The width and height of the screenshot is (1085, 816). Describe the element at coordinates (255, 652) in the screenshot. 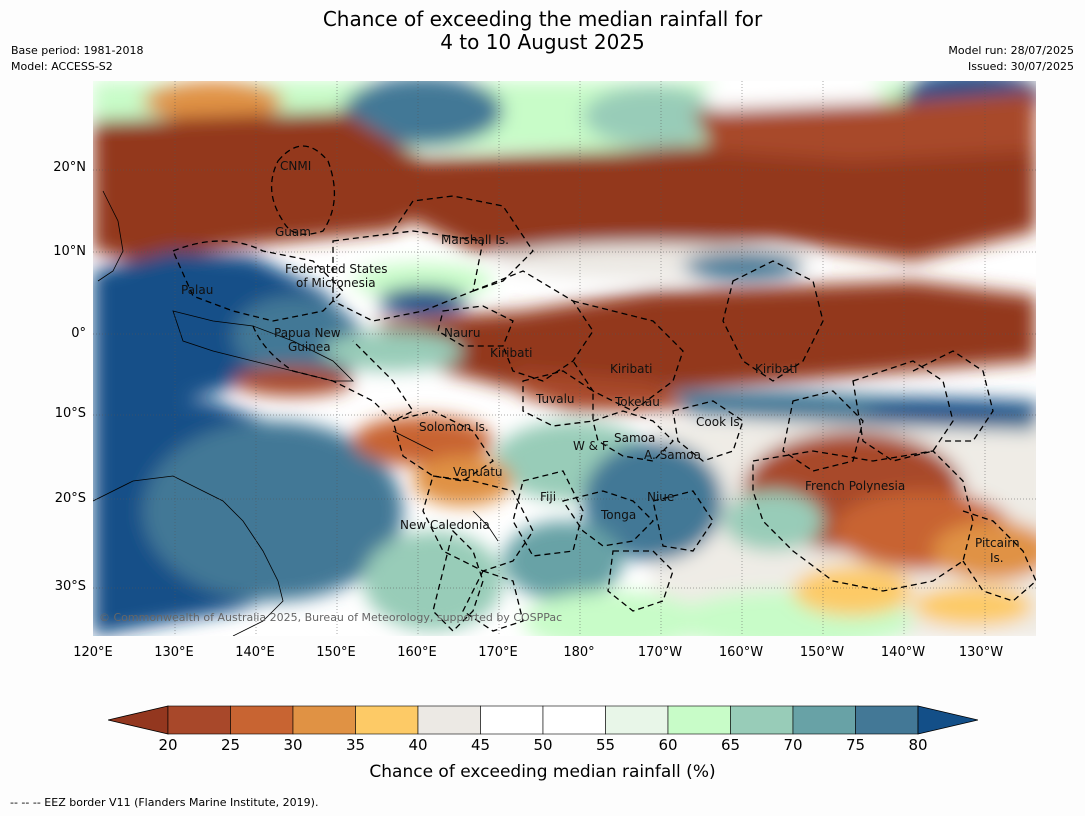

I see `lon-tick-140e: 140°E` at that location.